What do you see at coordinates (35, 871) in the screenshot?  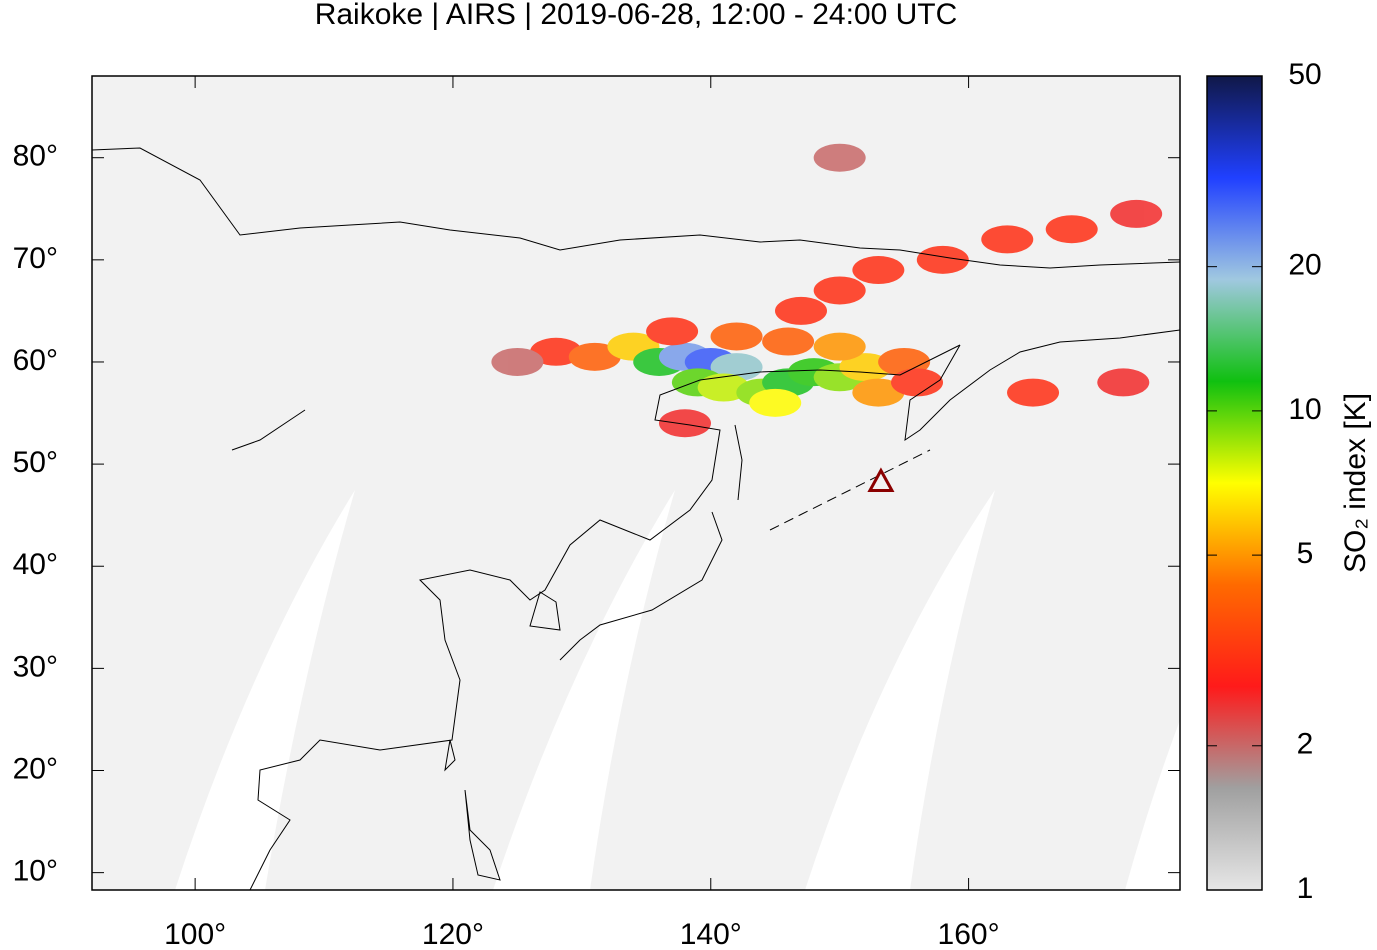 I see `y-tick-label: 10°` at bounding box center [35, 871].